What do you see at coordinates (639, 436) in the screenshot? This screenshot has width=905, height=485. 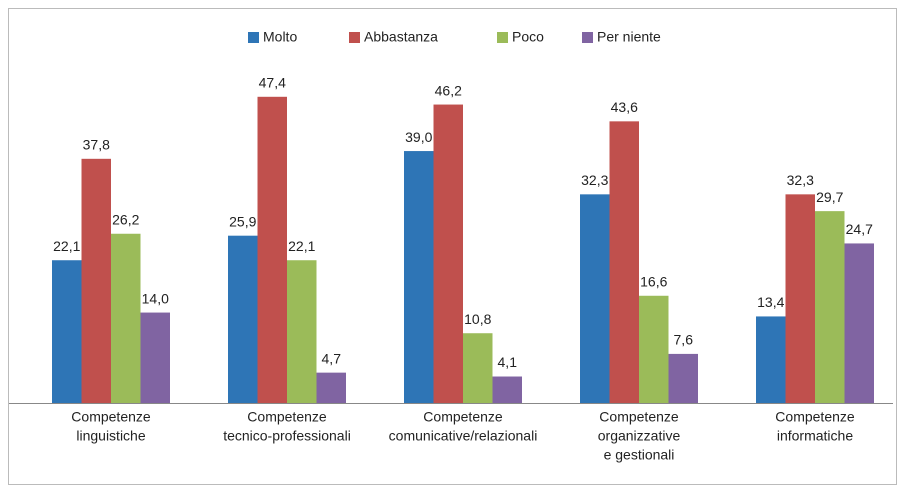 I see `x-tick-label: organizzative` at bounding box center [639, 436].